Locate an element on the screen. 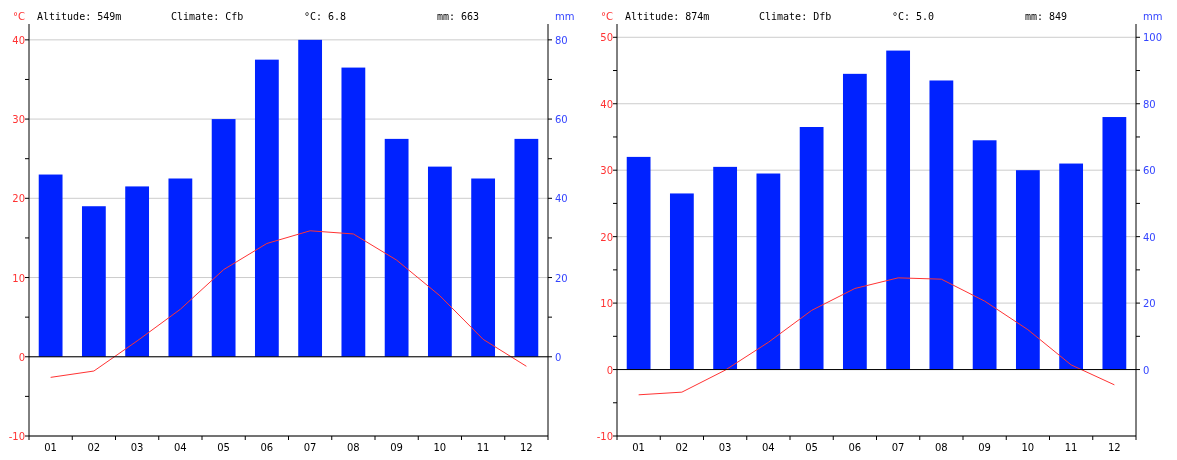  text: °C: 5.0 is located at coordinates (913, 16).